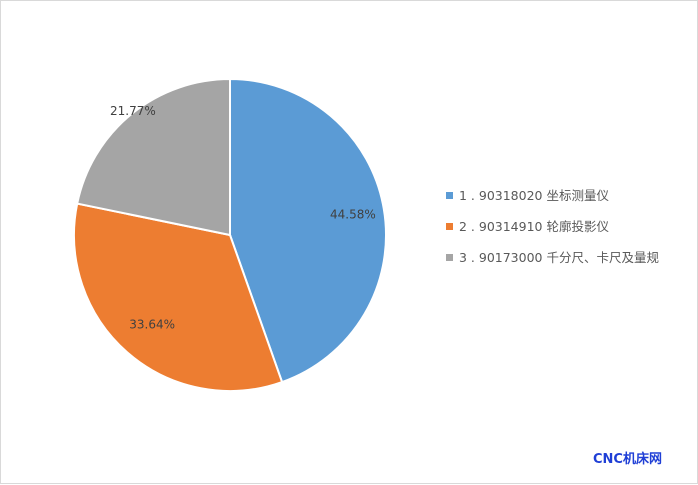 The image size is (698, 485). Describe the element at coordinates (627, 459) in the screenshot. I see `watermark-text: CNC机床网` at that location.